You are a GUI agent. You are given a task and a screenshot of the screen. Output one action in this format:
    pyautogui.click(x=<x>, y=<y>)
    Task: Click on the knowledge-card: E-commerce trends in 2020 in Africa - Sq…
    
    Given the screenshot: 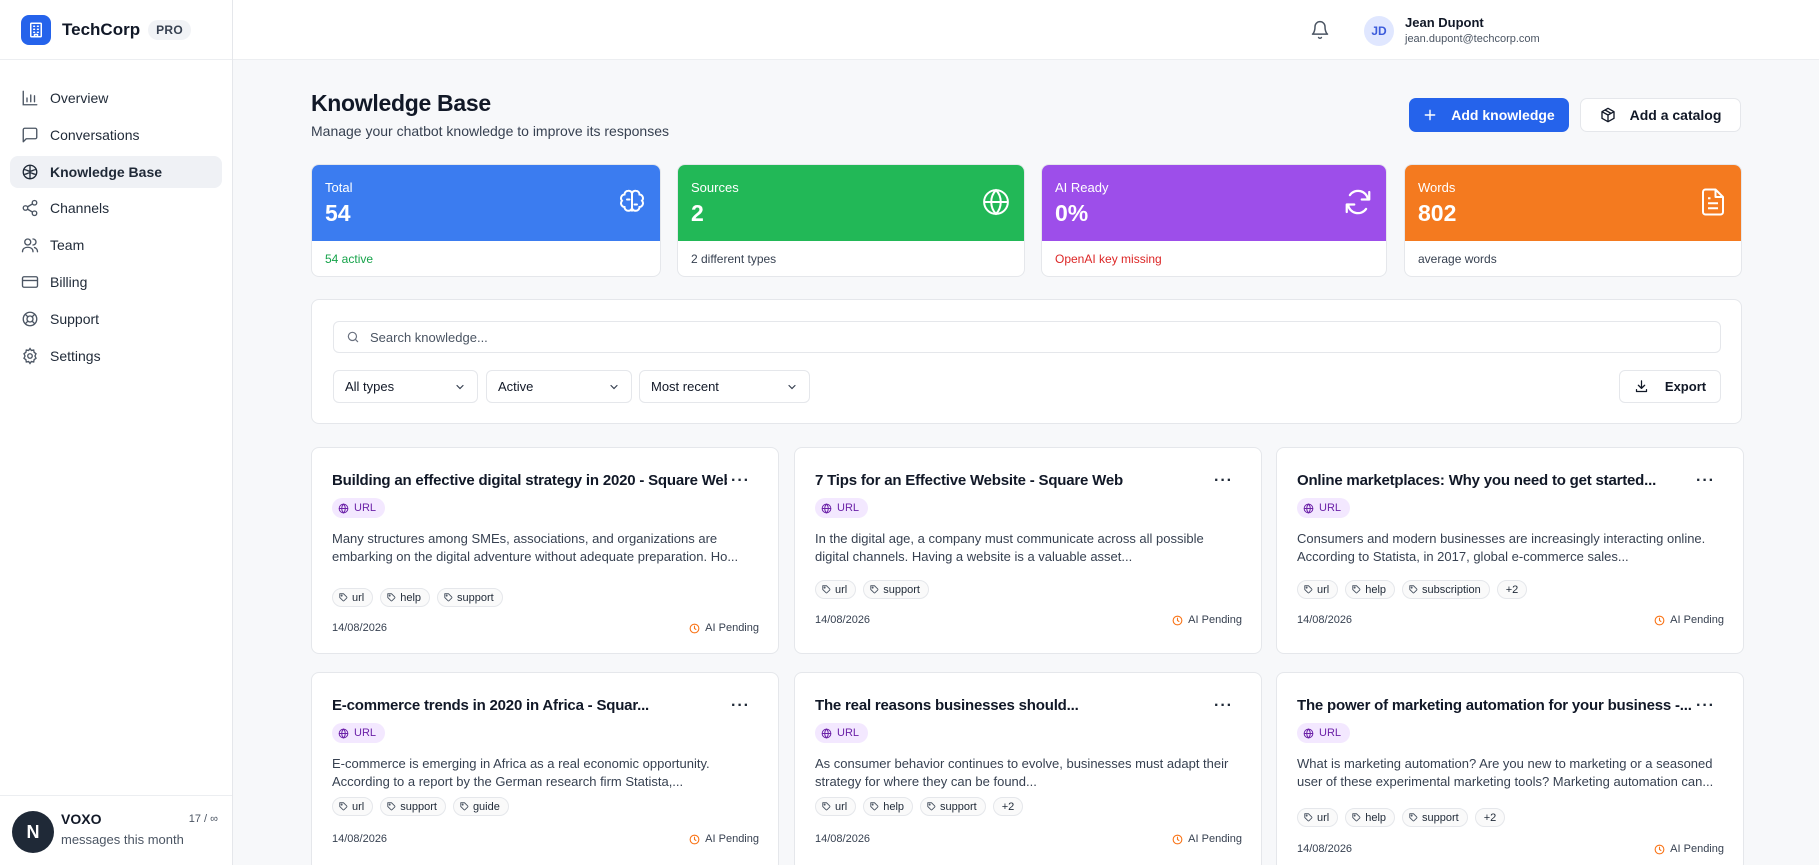 What is the action you would take?
    pyautogui.click(x=545, y=768)
    